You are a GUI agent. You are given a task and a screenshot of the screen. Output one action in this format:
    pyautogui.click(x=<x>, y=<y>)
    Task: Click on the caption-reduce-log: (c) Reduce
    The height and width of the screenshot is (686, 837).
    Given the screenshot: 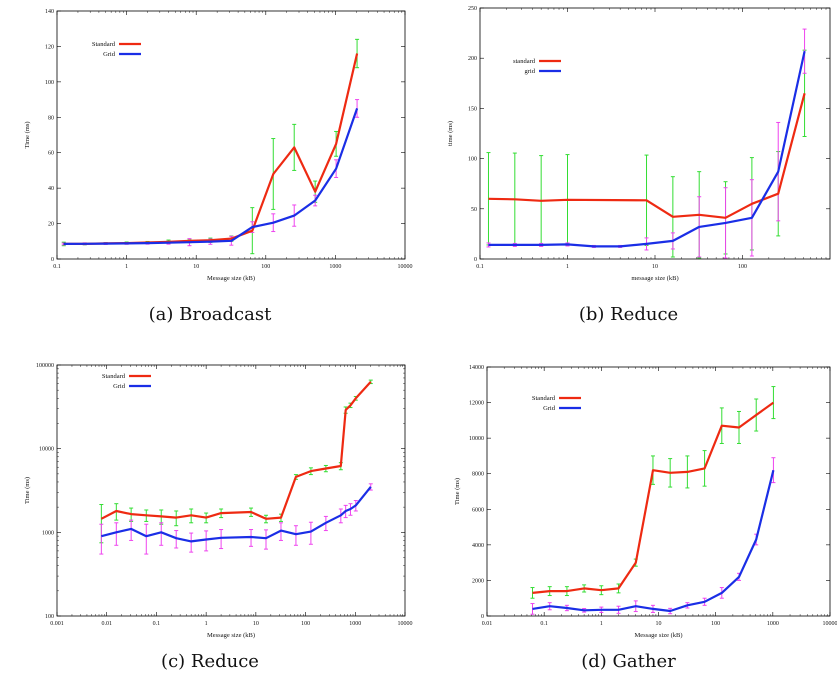 What is the action you would take?
    pyautogui.click(x=210, y=661)
    